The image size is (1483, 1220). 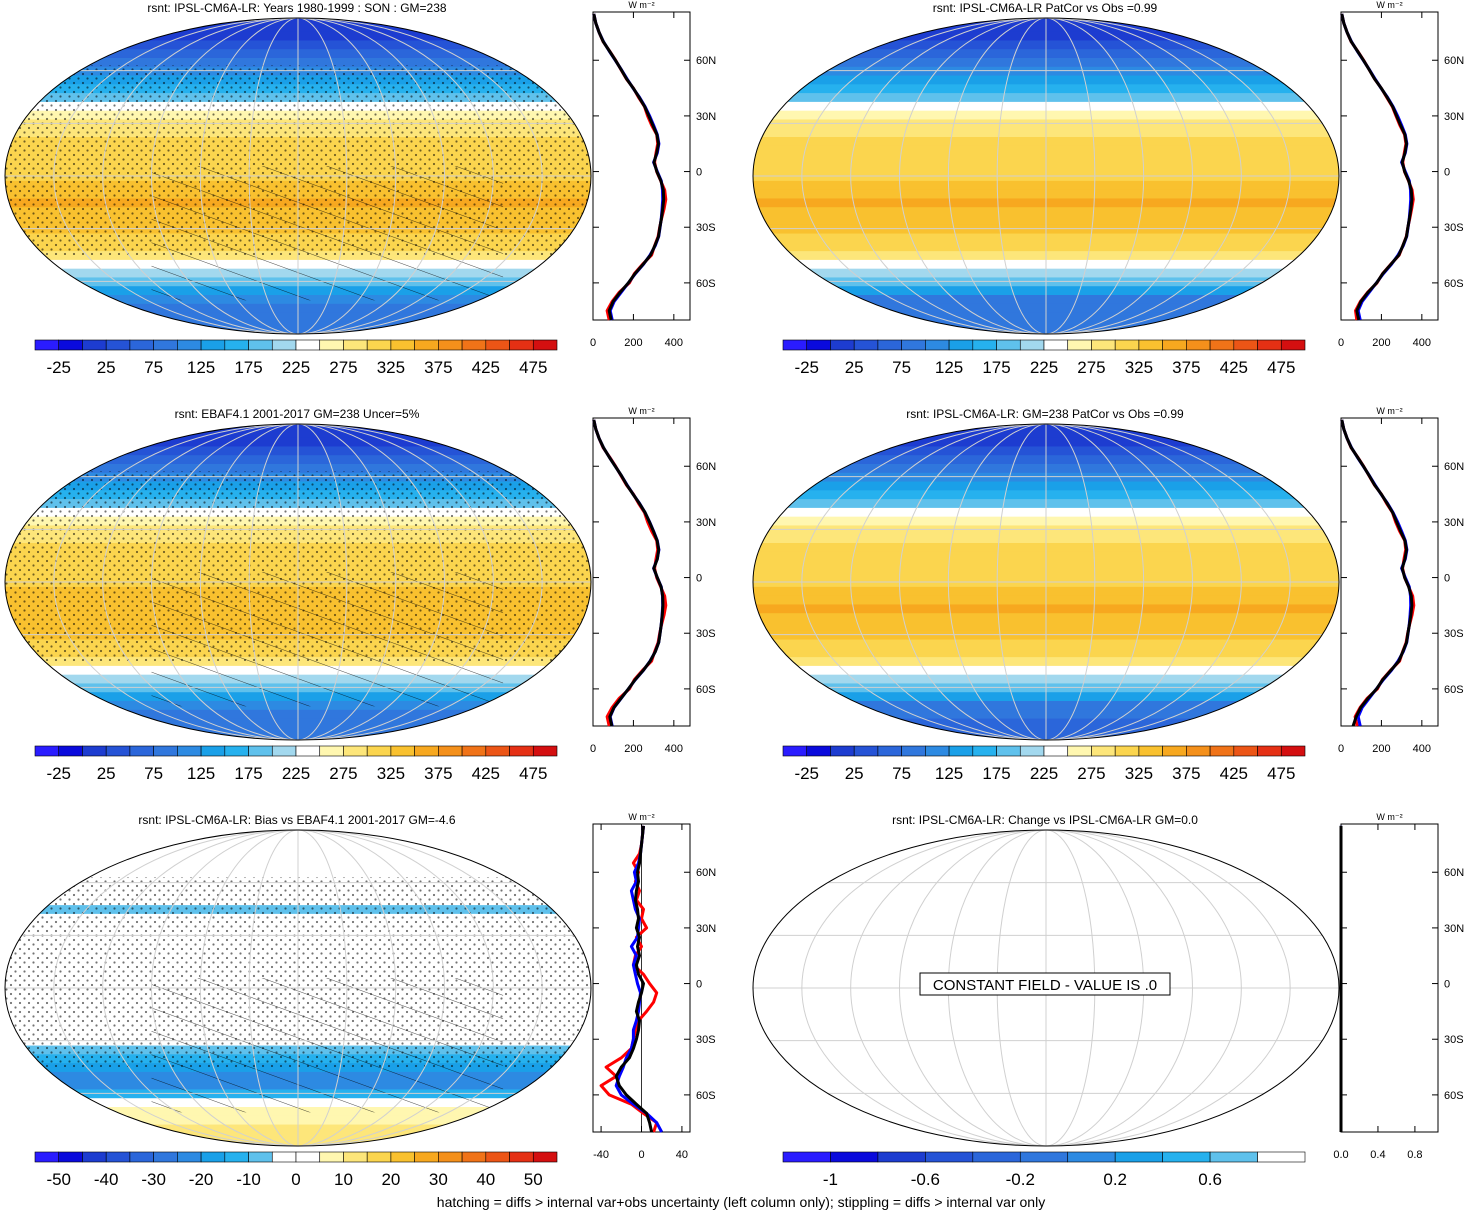 I want to click on colorbar-label: 425, so click(x=486, y=367).